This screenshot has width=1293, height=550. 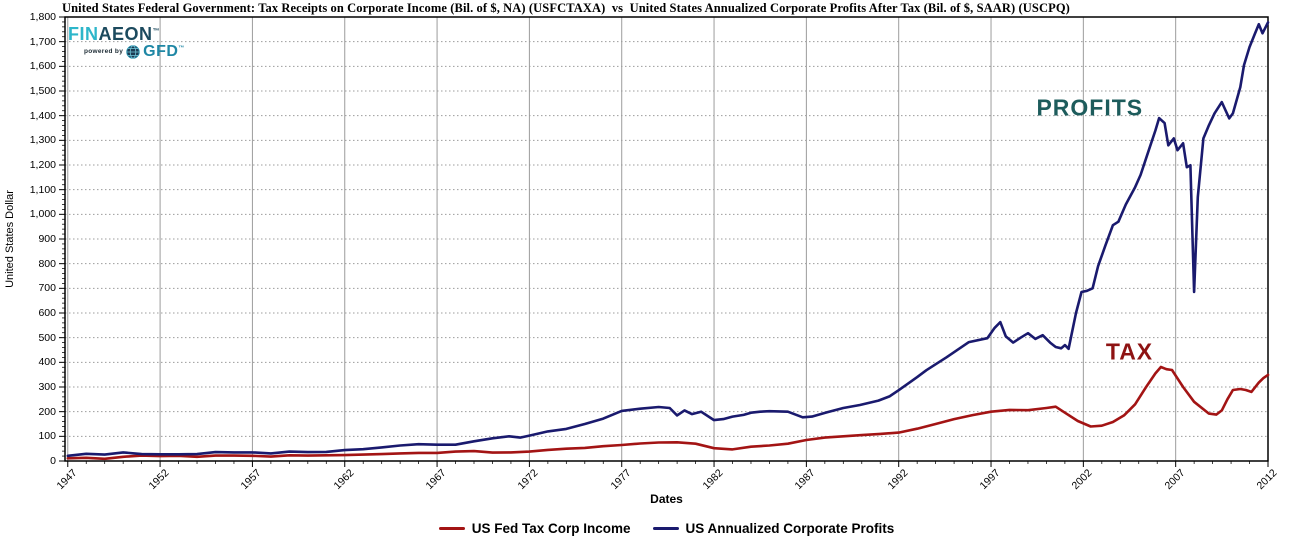 I want to click on y-tick-label: 500, so click(x=47, y=337).